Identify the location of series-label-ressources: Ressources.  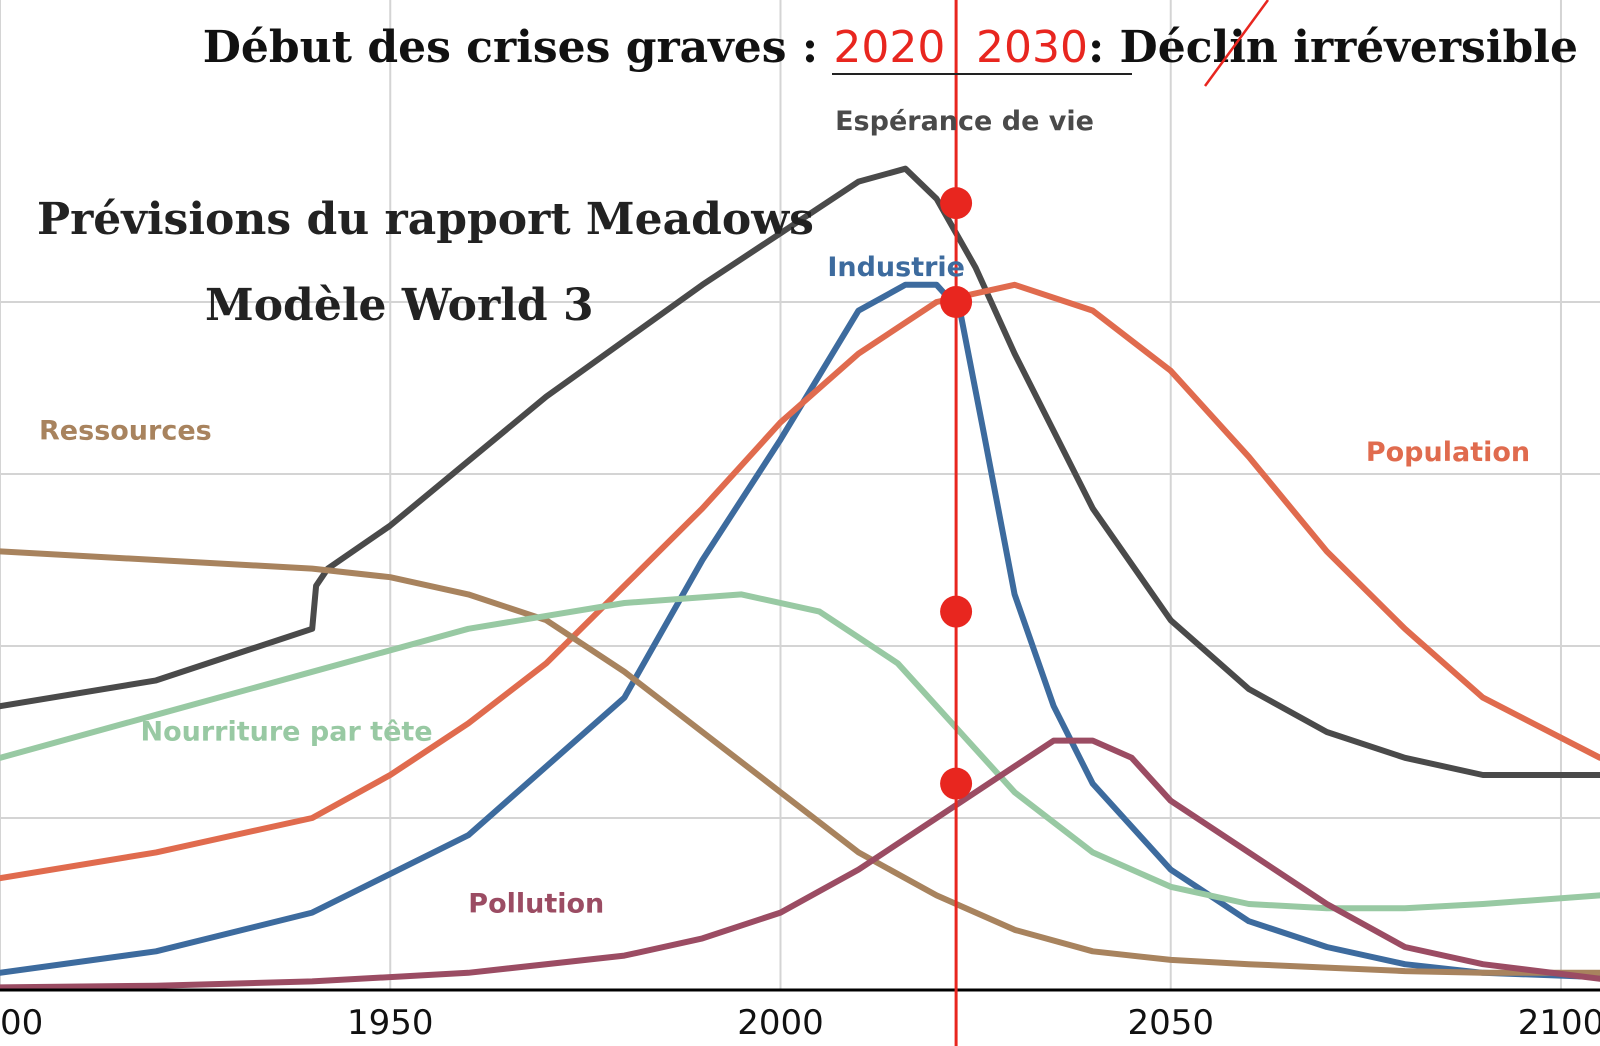
(125, 431).